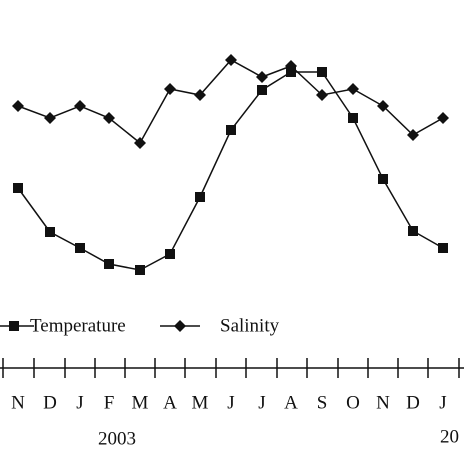 The height and width of the screenshot is (464, 464). I want to click on legend-label: Temperature, so click(78, 325).